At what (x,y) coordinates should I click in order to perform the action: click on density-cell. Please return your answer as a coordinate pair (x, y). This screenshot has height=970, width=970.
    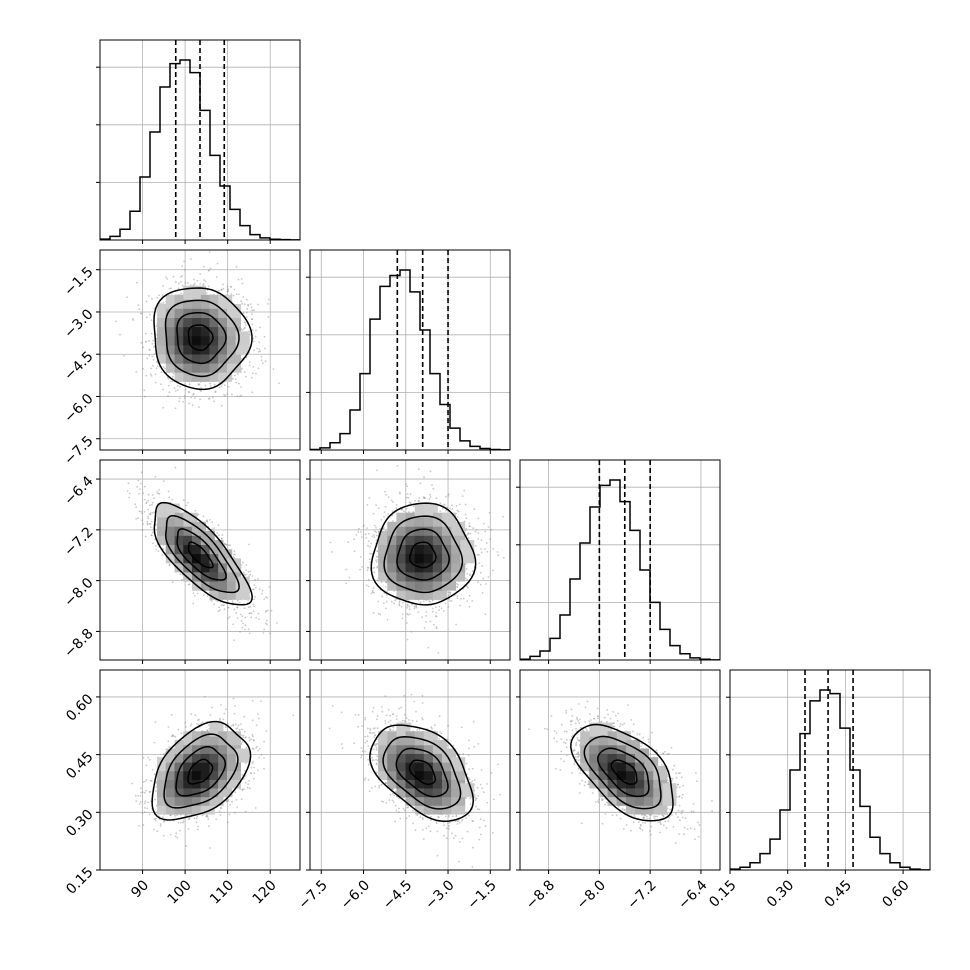
    Looking at the image, I should click on (234, 311).